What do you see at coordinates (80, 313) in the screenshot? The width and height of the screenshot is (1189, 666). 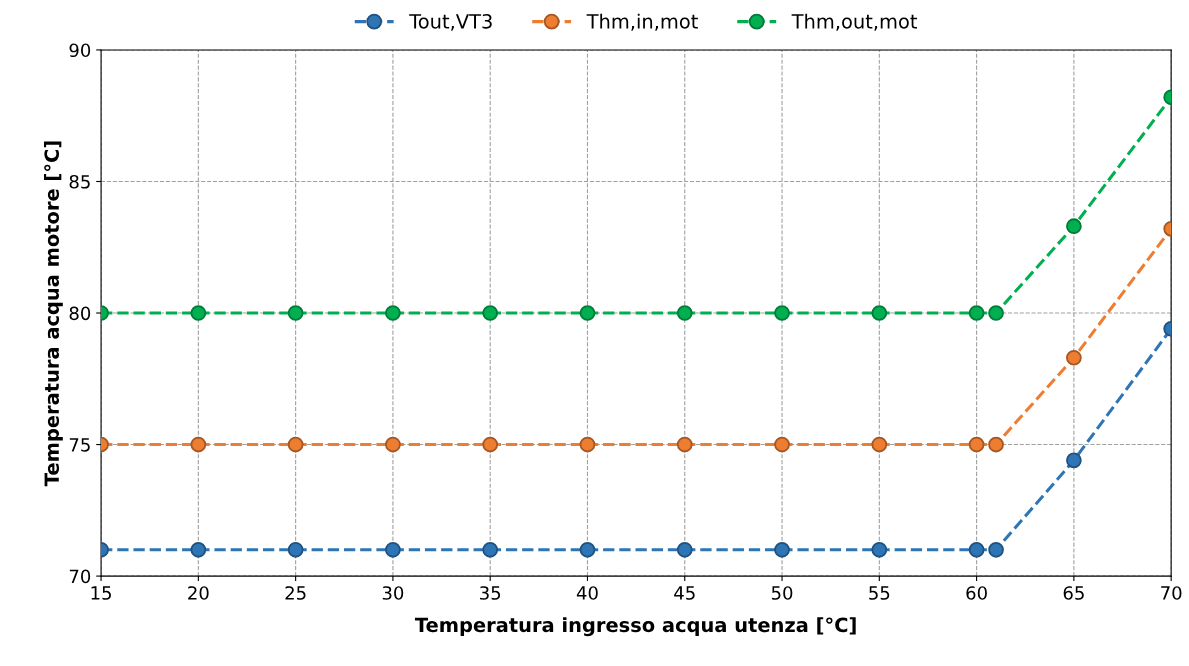 I see `y-tick-label: 80` at bounding box center [80, 313].